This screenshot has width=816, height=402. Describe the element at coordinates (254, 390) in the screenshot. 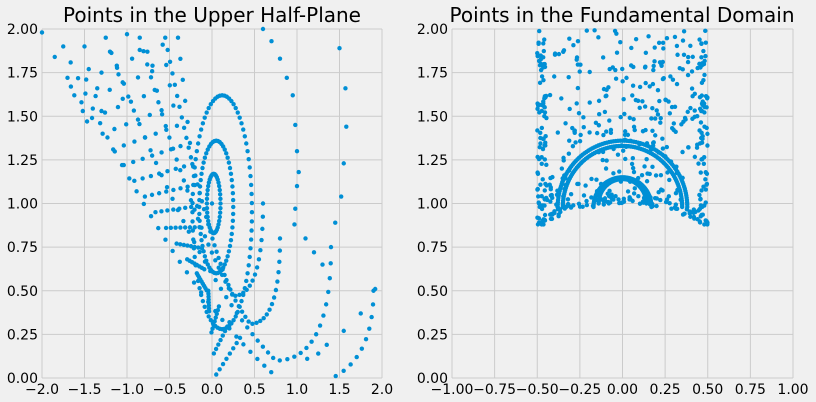

I see `x-tick-label: 0.5` at that location.